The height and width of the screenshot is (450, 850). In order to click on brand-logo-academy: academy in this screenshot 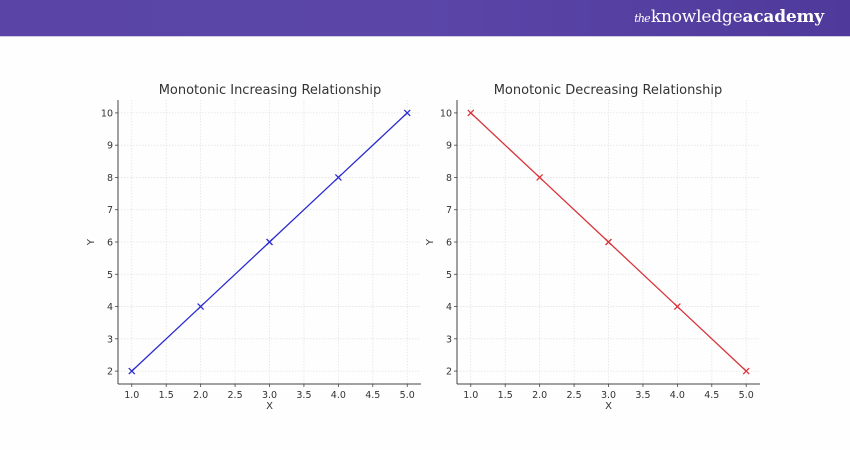, I will do `click(783, 17)`.